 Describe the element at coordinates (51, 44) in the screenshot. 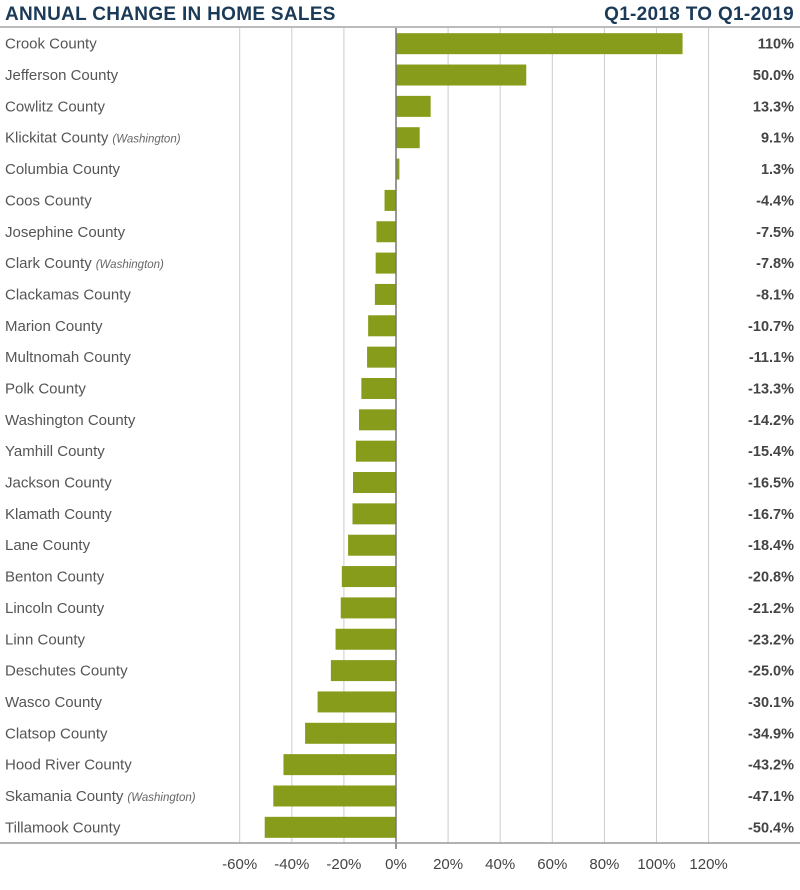

I see `category-label: Crook County` at that location.